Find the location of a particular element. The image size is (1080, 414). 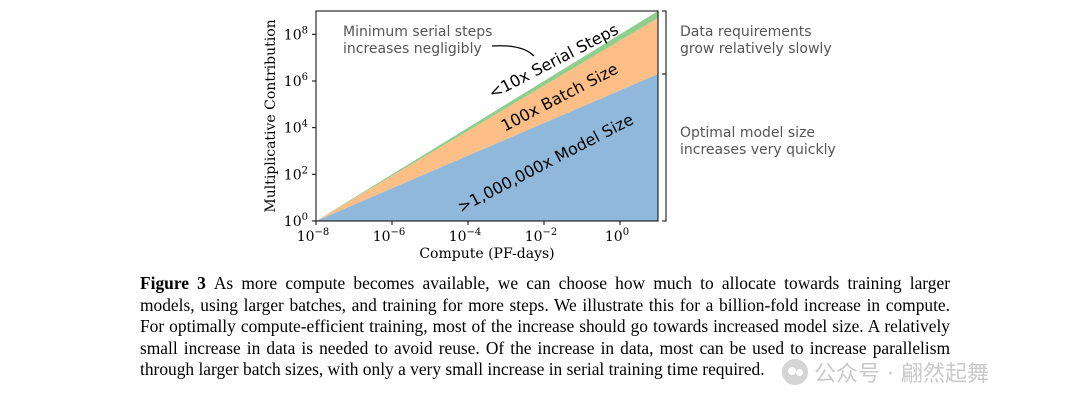

x-tick-label: 10⁰ is located at coordinates (617, 236).